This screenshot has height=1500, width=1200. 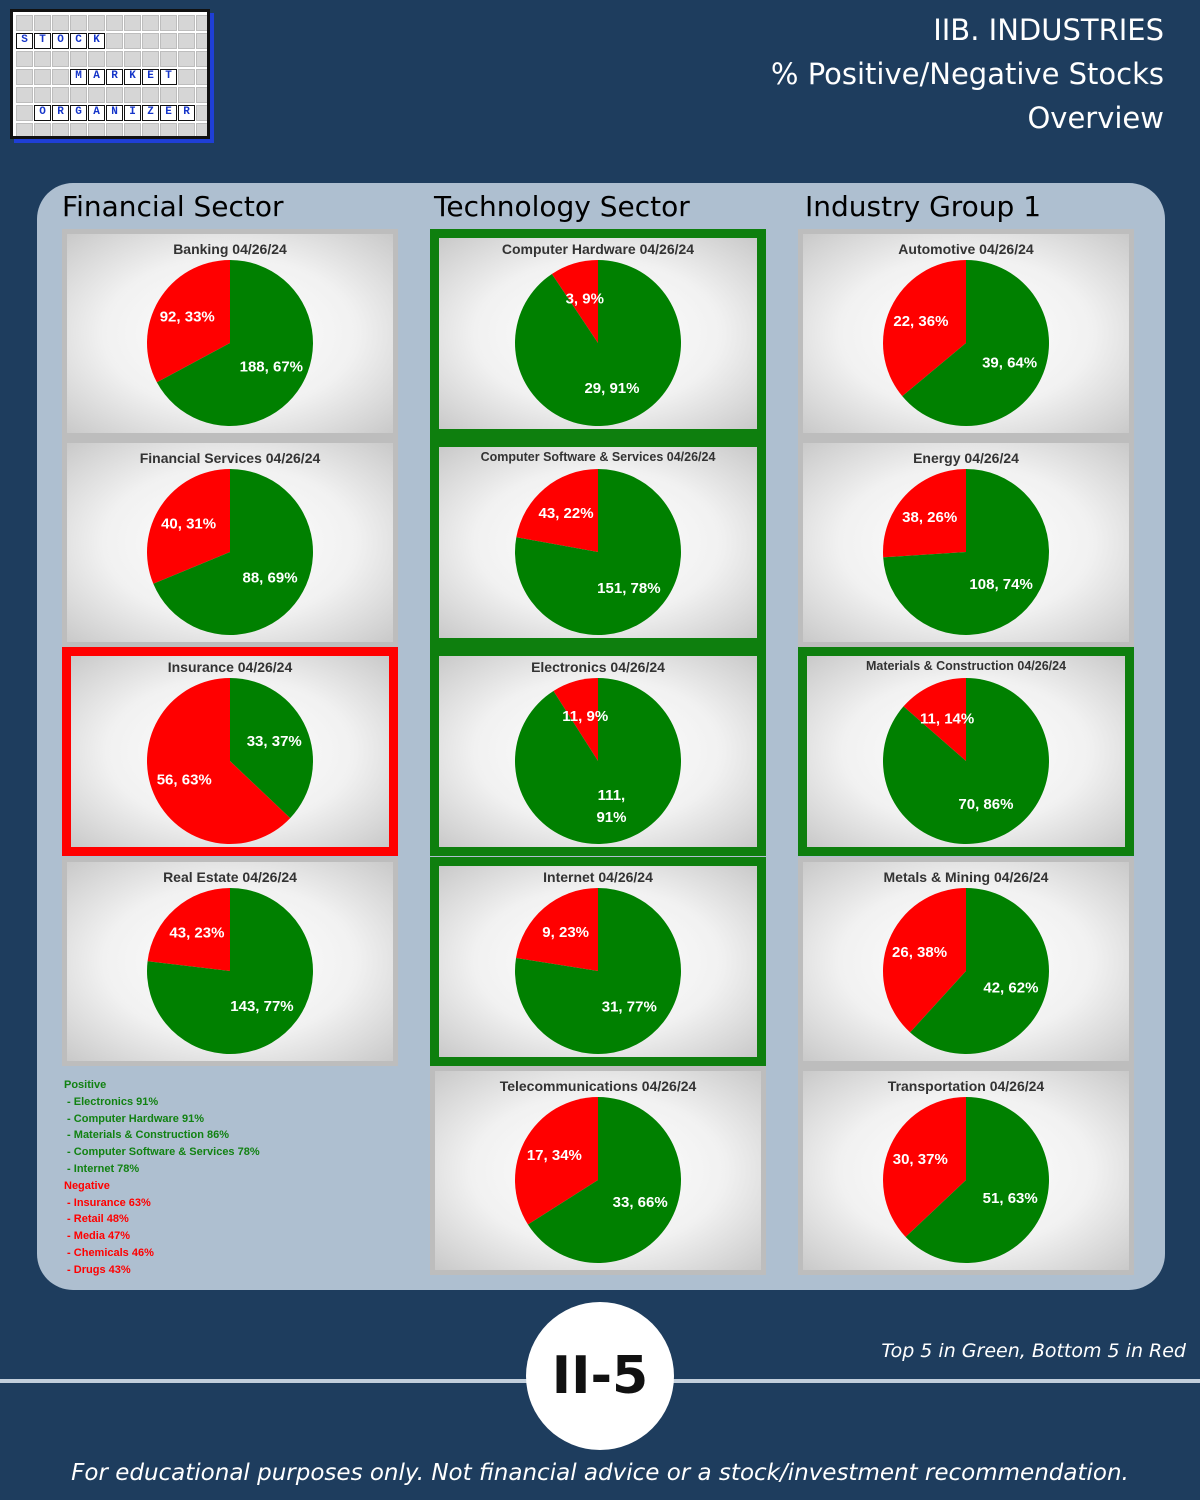 I want to click on logo-letter: R, so click(x=114, y=77).